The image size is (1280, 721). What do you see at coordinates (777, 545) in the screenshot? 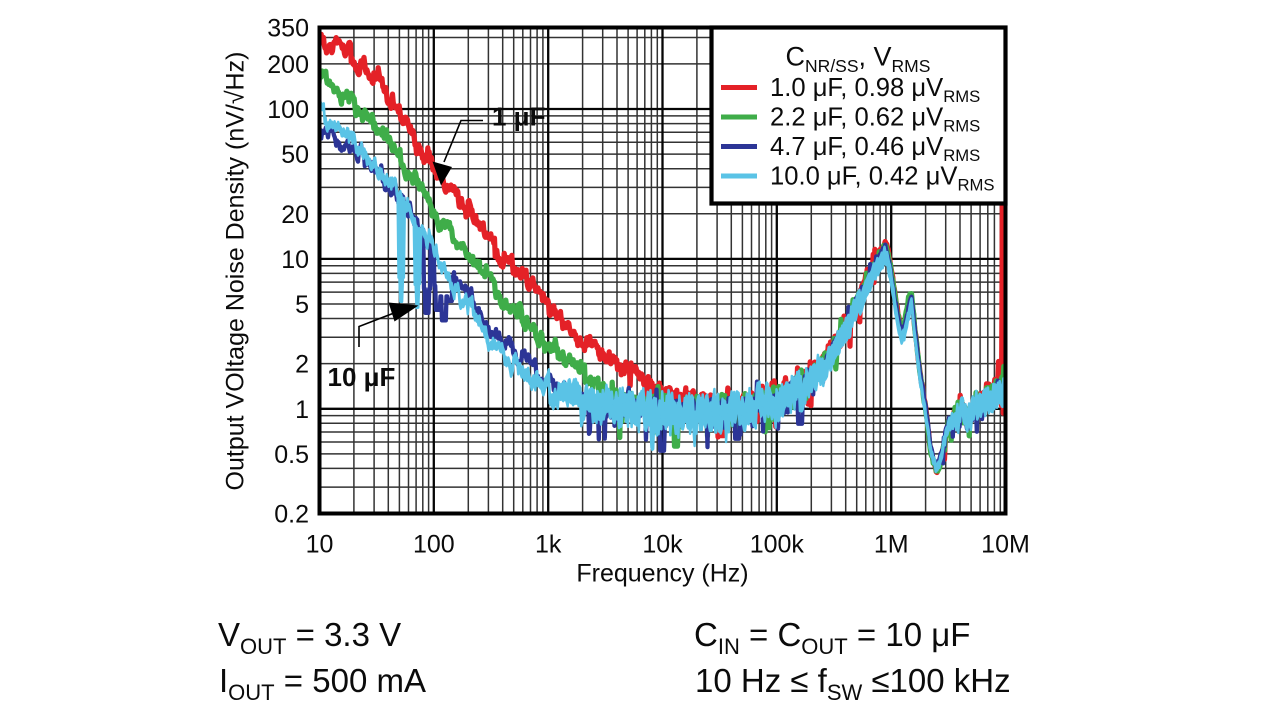
I see `svg-text: 100k` at bounding box center [777, 545].